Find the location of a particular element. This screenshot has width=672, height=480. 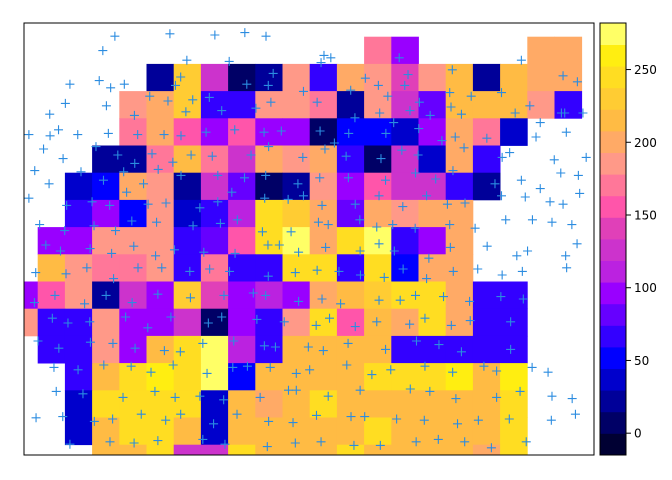

colorbar-border is located at coordinates (613, 239).